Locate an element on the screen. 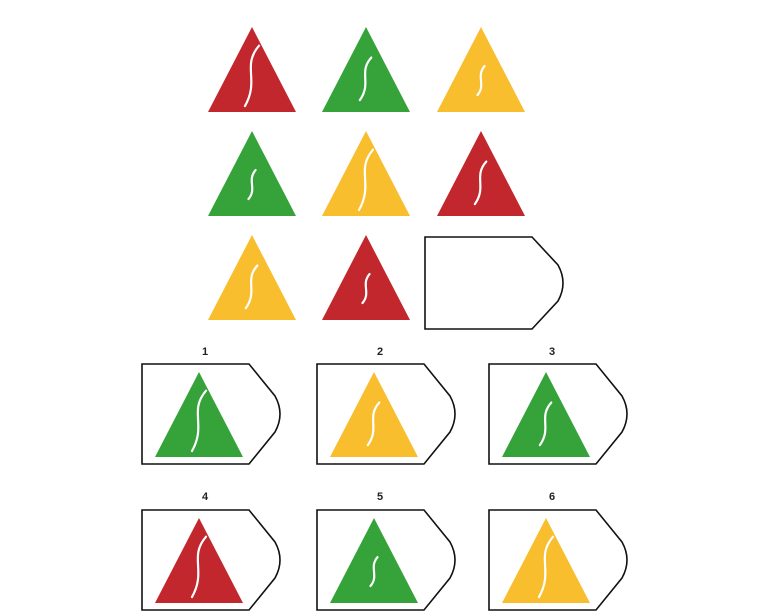  grid-triangle-r2c2 is located at coordinates (366, 173).